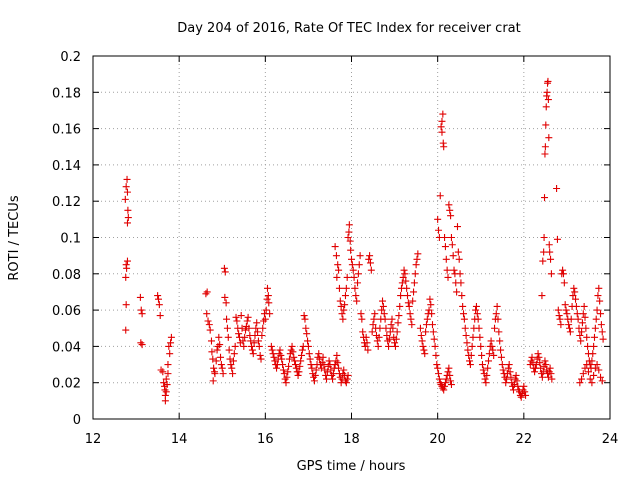 Image resolution: width=640 pixels, height=480 pixels. Describe the element at coordinates (77, 420) in the screenshot. I see `y-tick-label: 0` at that location.